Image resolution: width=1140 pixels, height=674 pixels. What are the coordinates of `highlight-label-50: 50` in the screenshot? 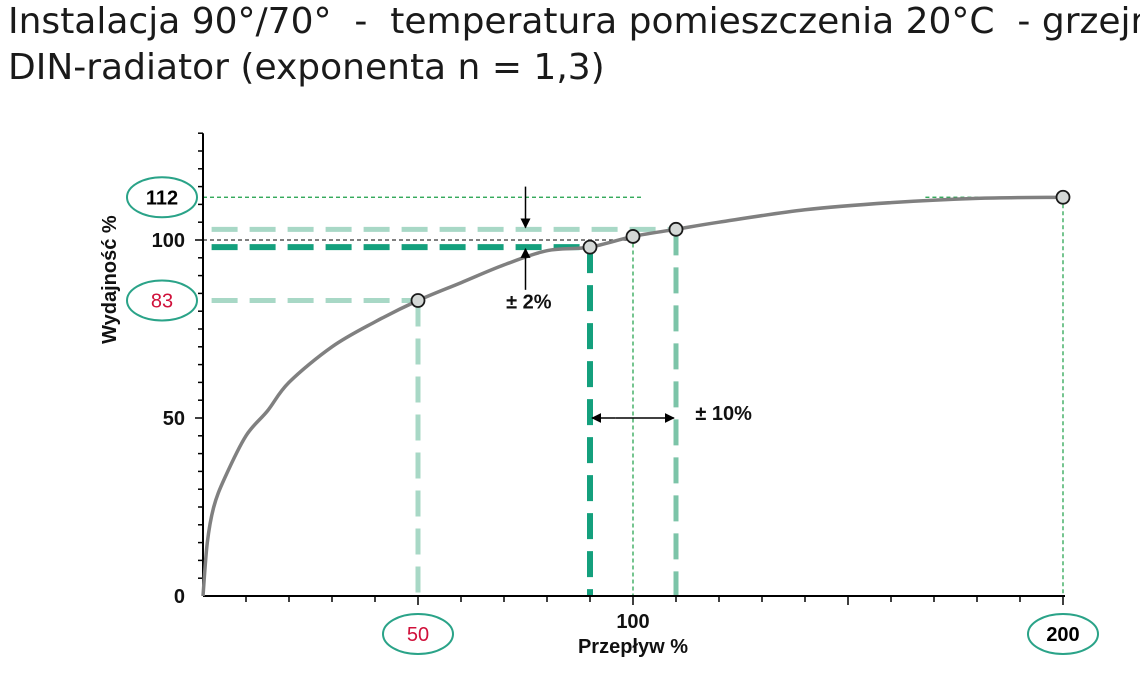 It's located at (418, 635).